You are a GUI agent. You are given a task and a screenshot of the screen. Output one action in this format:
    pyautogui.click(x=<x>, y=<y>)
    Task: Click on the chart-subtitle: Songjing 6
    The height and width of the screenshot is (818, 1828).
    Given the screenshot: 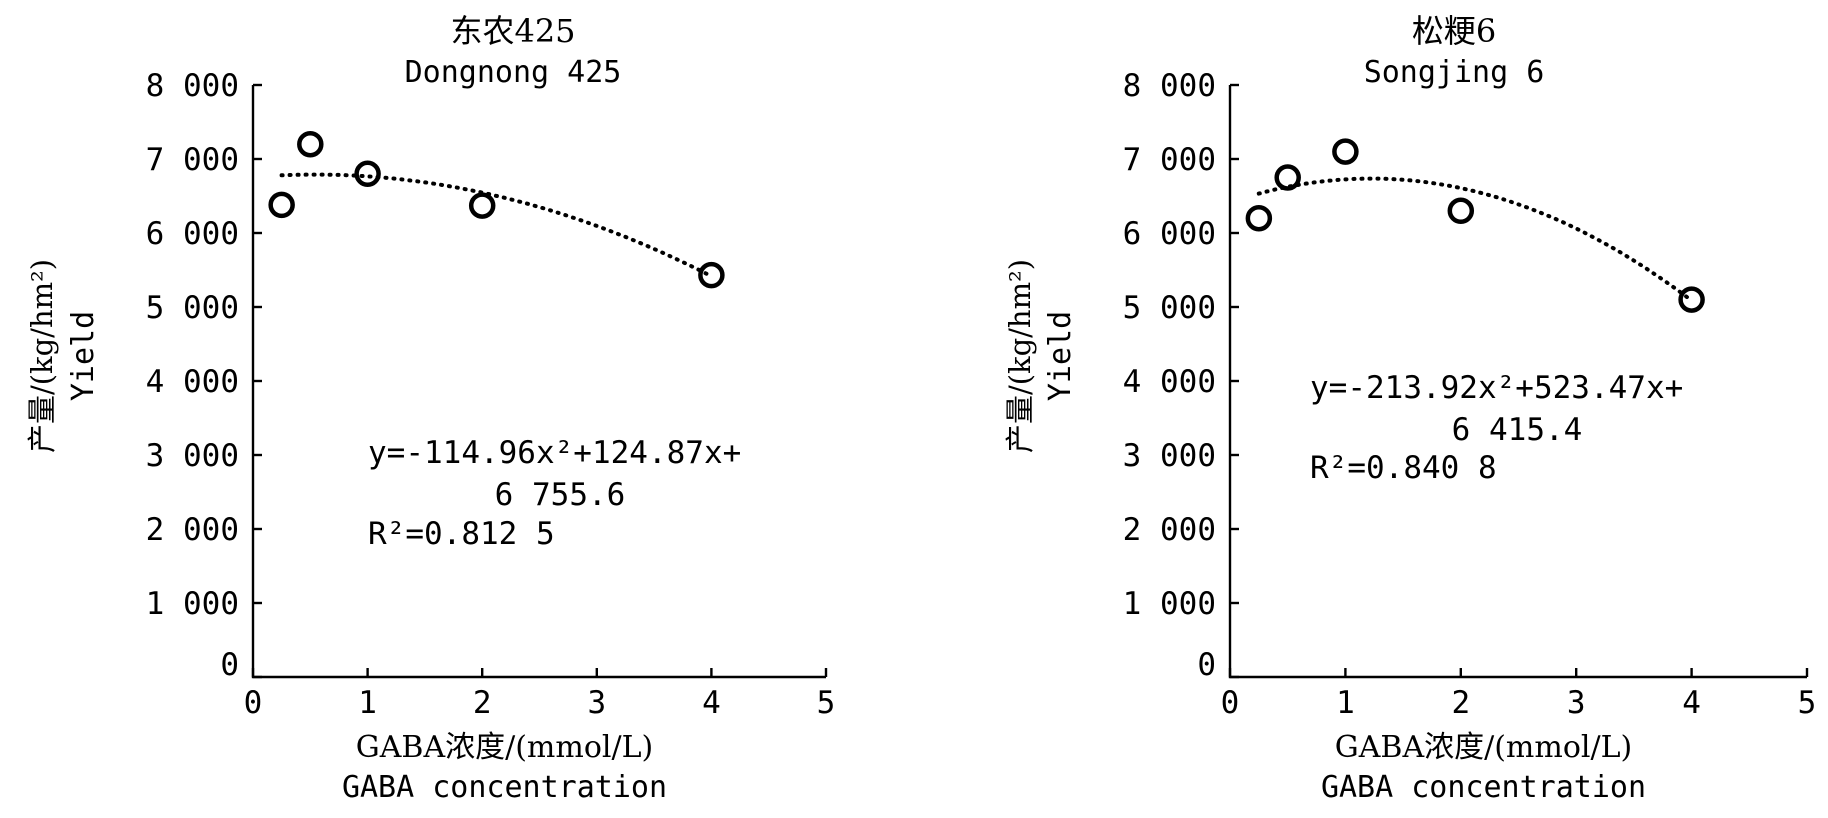 What is the action you would take?
    pyautogui.click(x=1454, y=72)
    